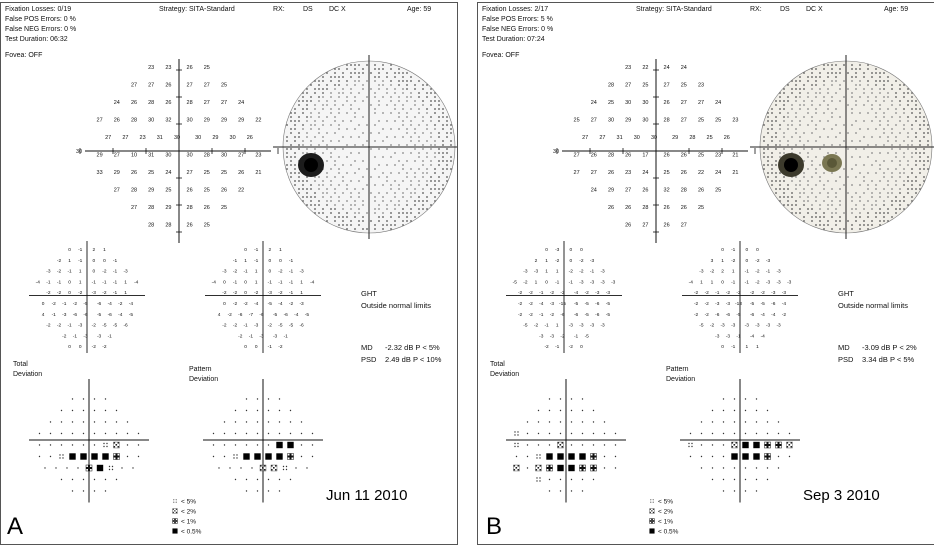  Describe the element at coordinates (241, 191) in the screenshot. I see `sensitivity-value: 22` at that location.